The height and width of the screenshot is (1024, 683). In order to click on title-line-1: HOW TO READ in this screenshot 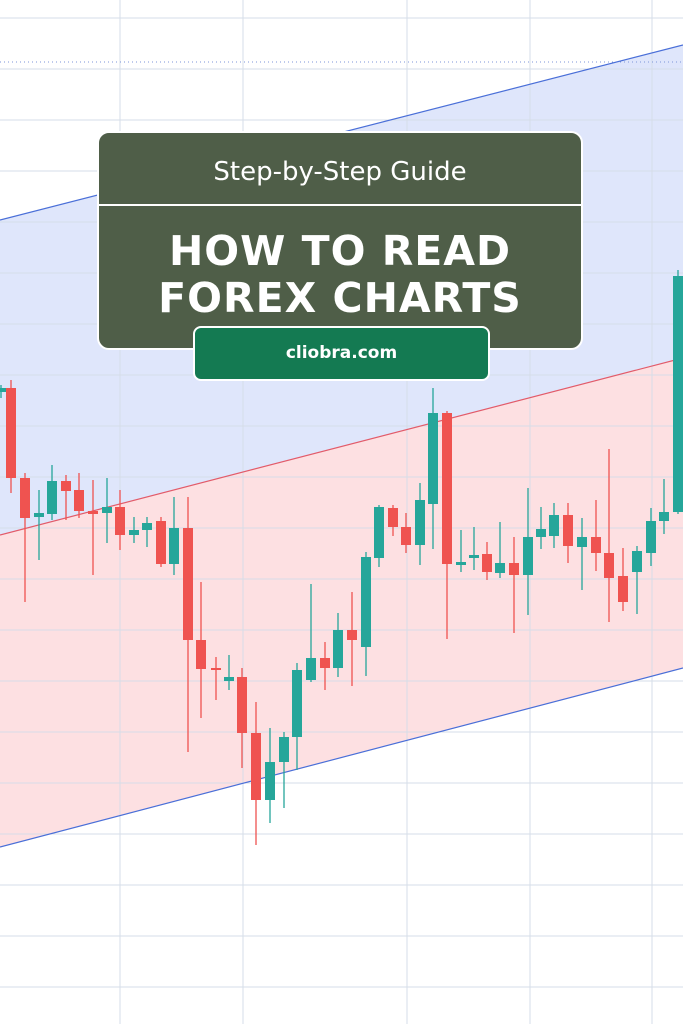, I will do `click(340, 251)`.